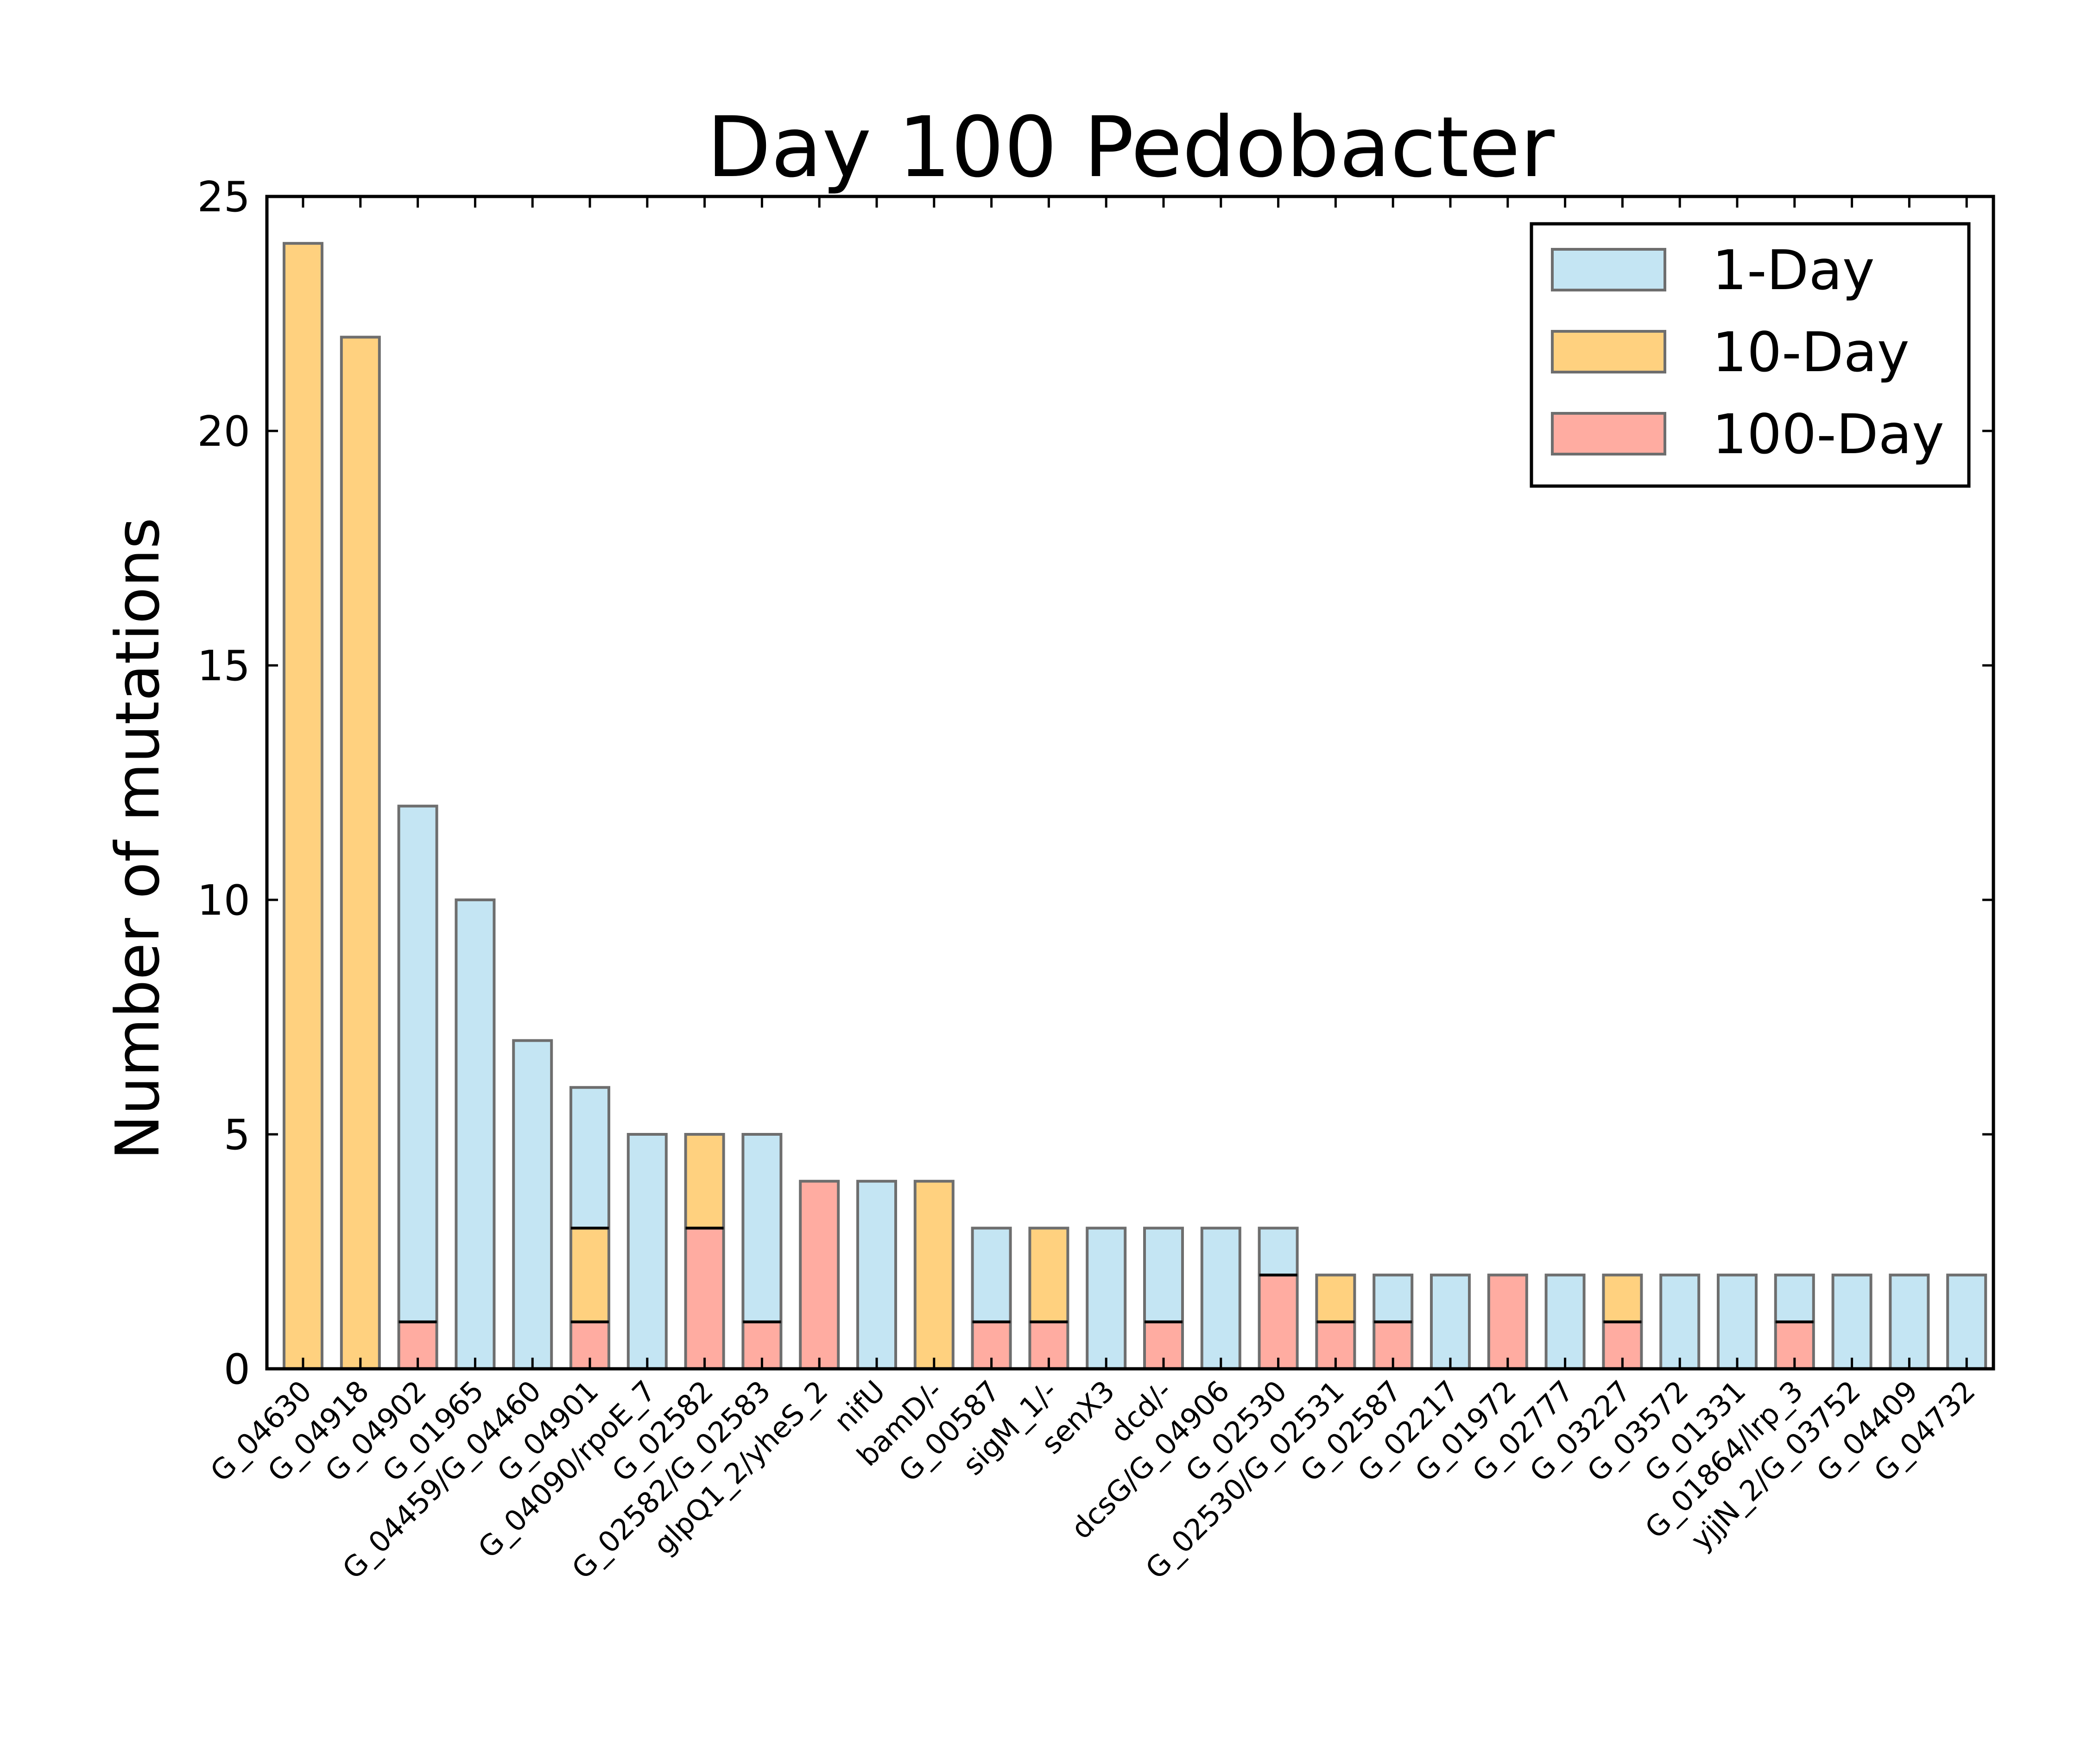 The image size is (2100, 1752). I want to click on y-tick-labels: 0 5 10 15 20 25, so click(223, 783).